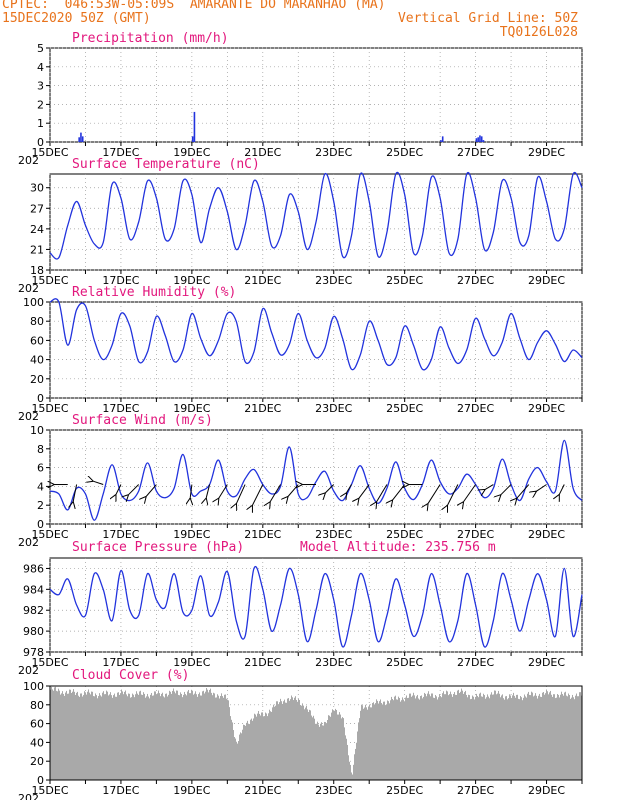  I want to click on x-tick-label: 17DEC, so click(120, 790).